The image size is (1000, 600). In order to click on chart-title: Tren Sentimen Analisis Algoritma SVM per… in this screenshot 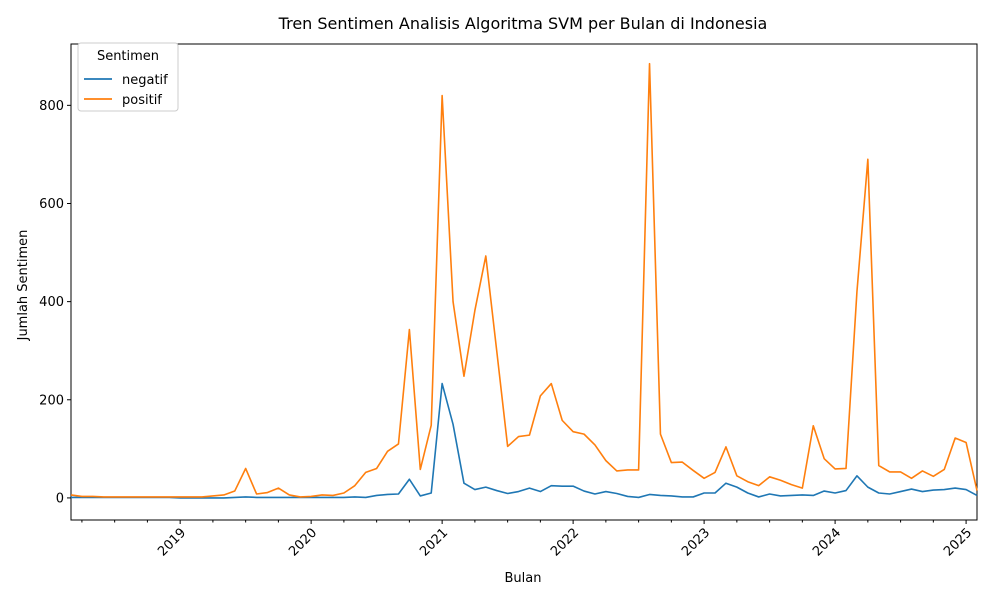, I will do `click(523, 23)`.